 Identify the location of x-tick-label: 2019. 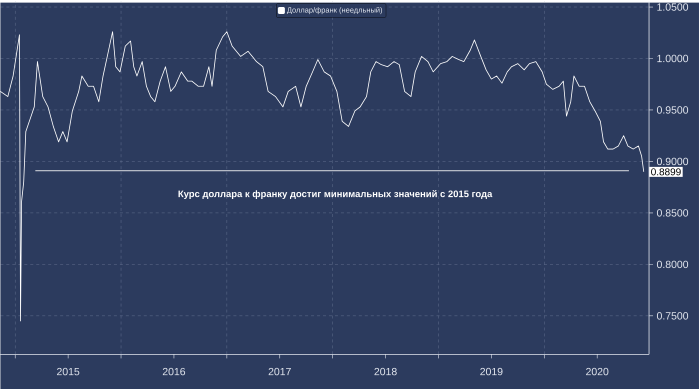
(491, 372).